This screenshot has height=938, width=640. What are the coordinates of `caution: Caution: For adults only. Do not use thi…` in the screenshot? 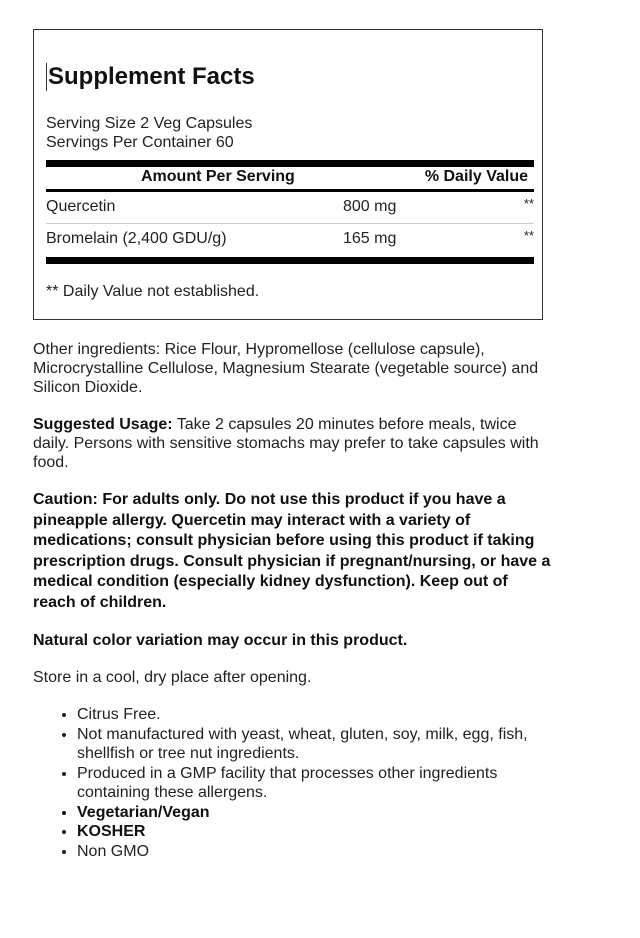 It's located at (292, 551).